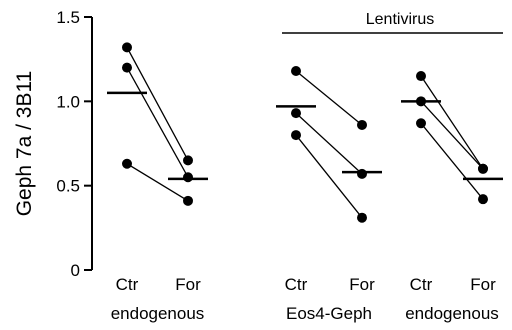  Describe the element at coordinates (75, 270) in the screenshot. I see `y-tick-label: 0` at that location.